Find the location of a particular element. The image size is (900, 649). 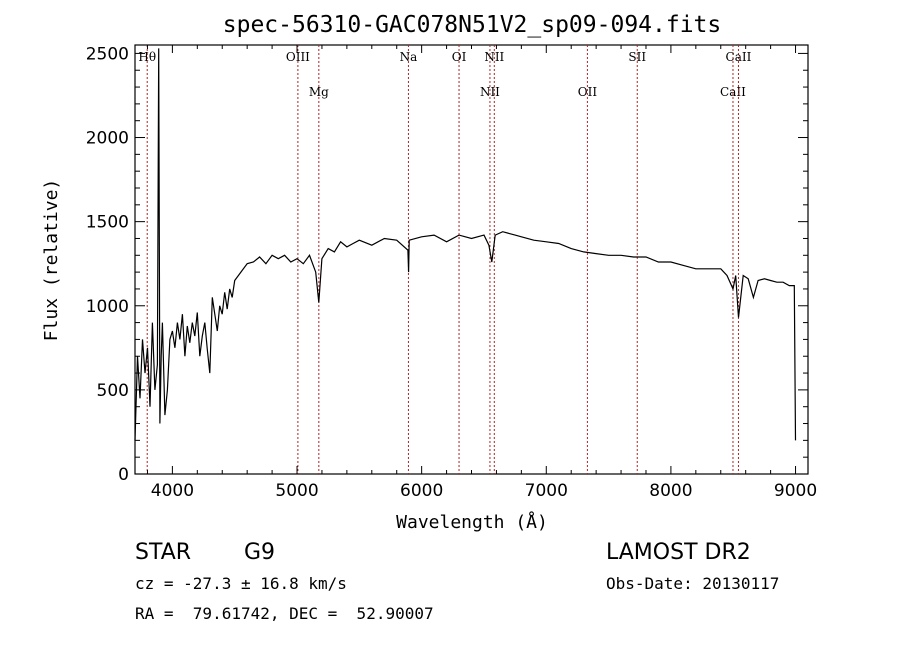

redshift-text: cz = -27.3 ± 16.8 km/s is located at coordinates (241, 583).